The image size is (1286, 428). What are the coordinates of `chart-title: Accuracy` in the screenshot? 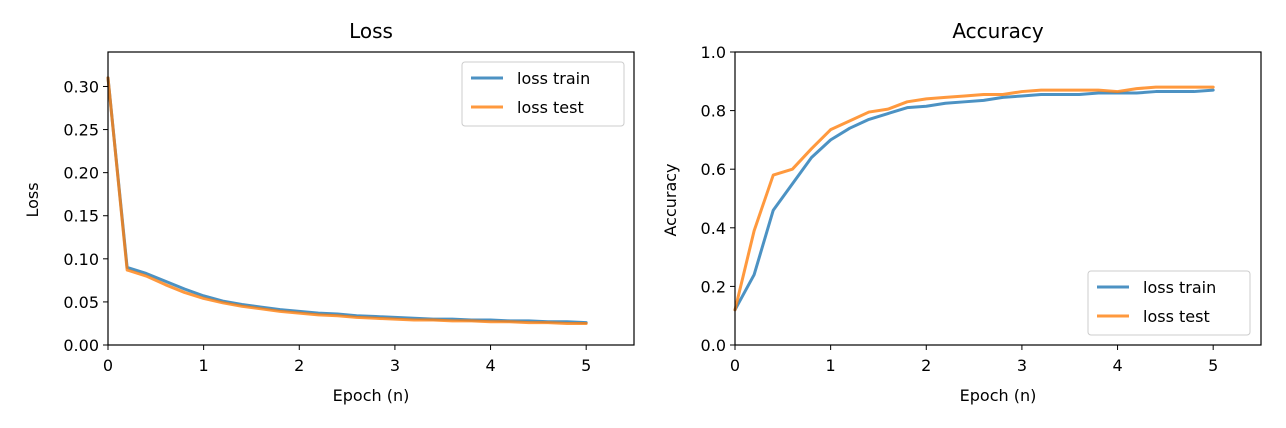 It's located at (997, 31).